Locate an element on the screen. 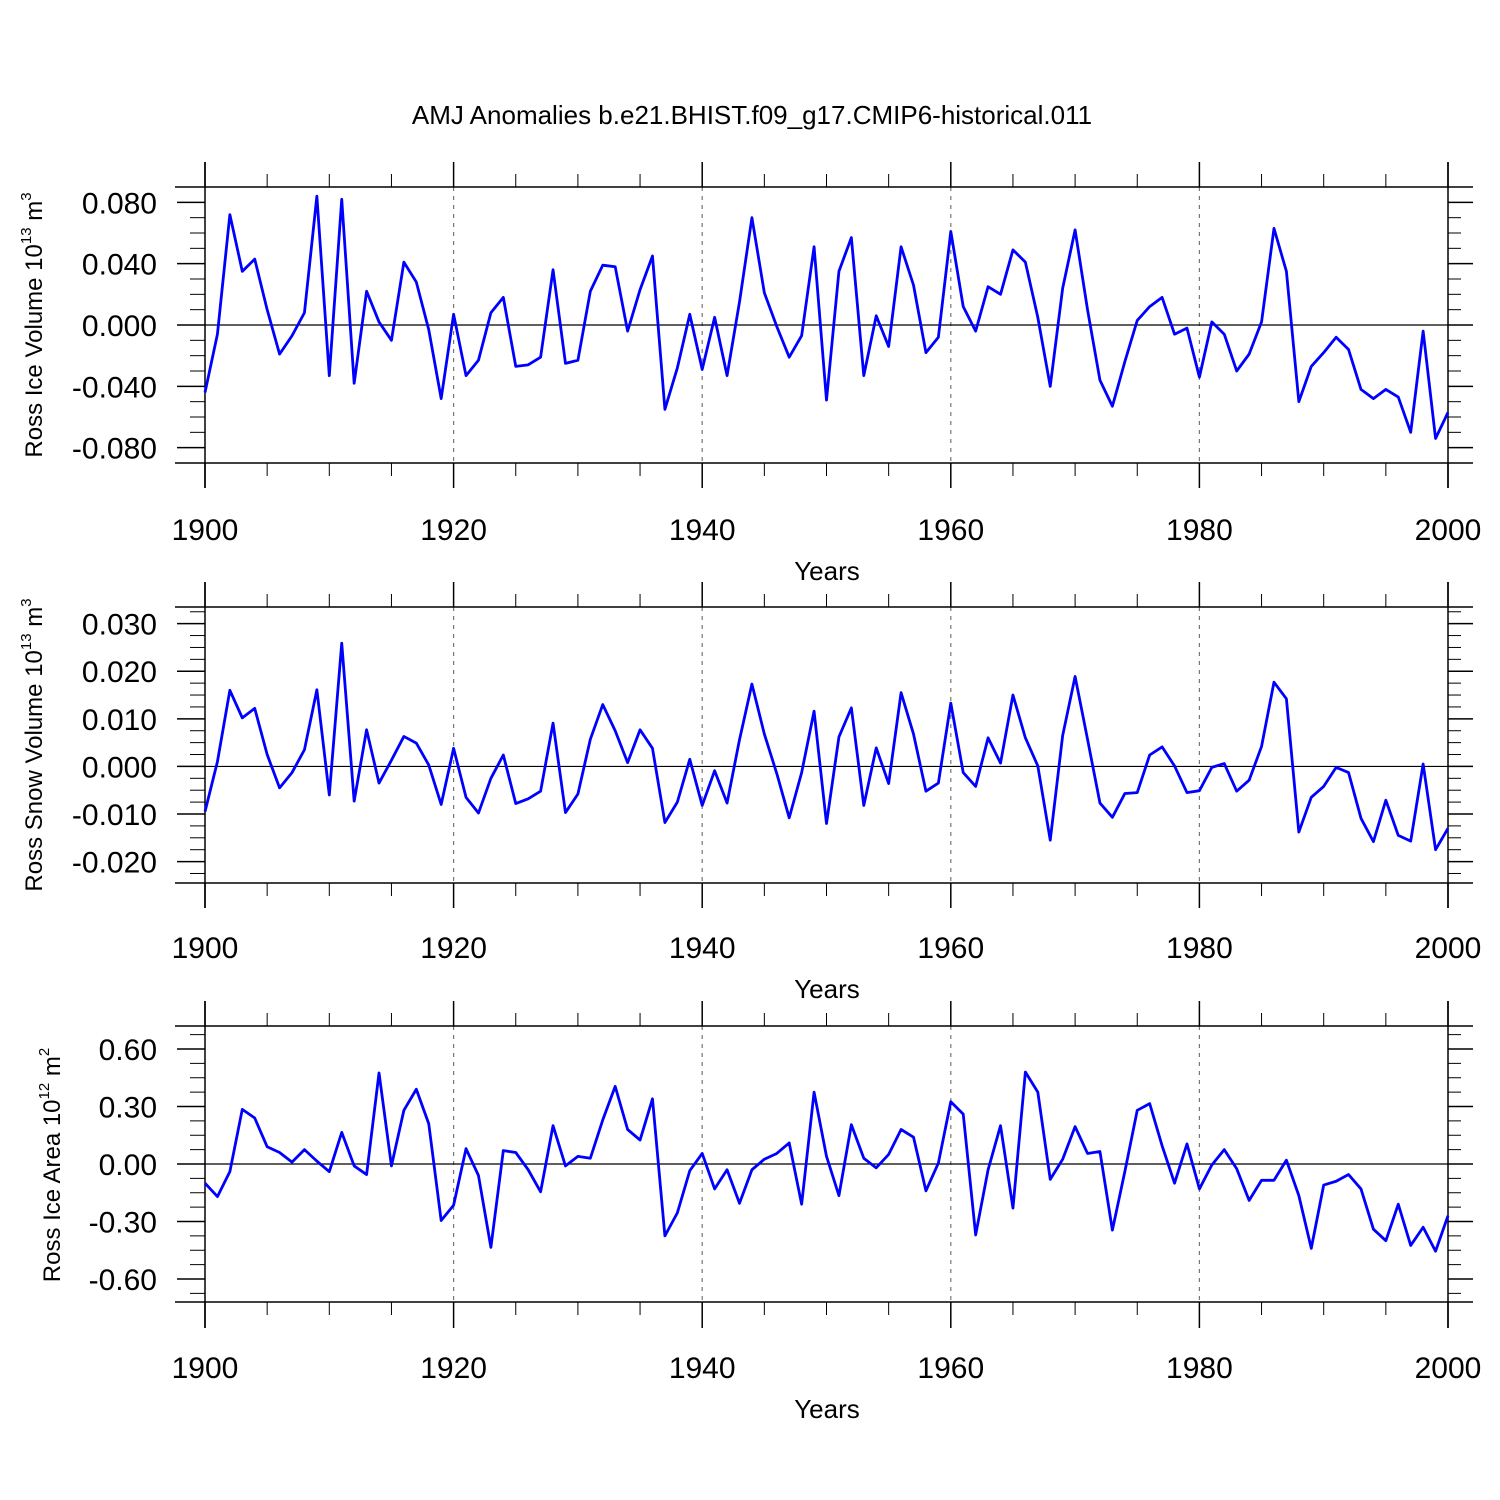 The image size is (1500, 1500). y-tick-label: 0.60 is located at coordinates (128, 1050).